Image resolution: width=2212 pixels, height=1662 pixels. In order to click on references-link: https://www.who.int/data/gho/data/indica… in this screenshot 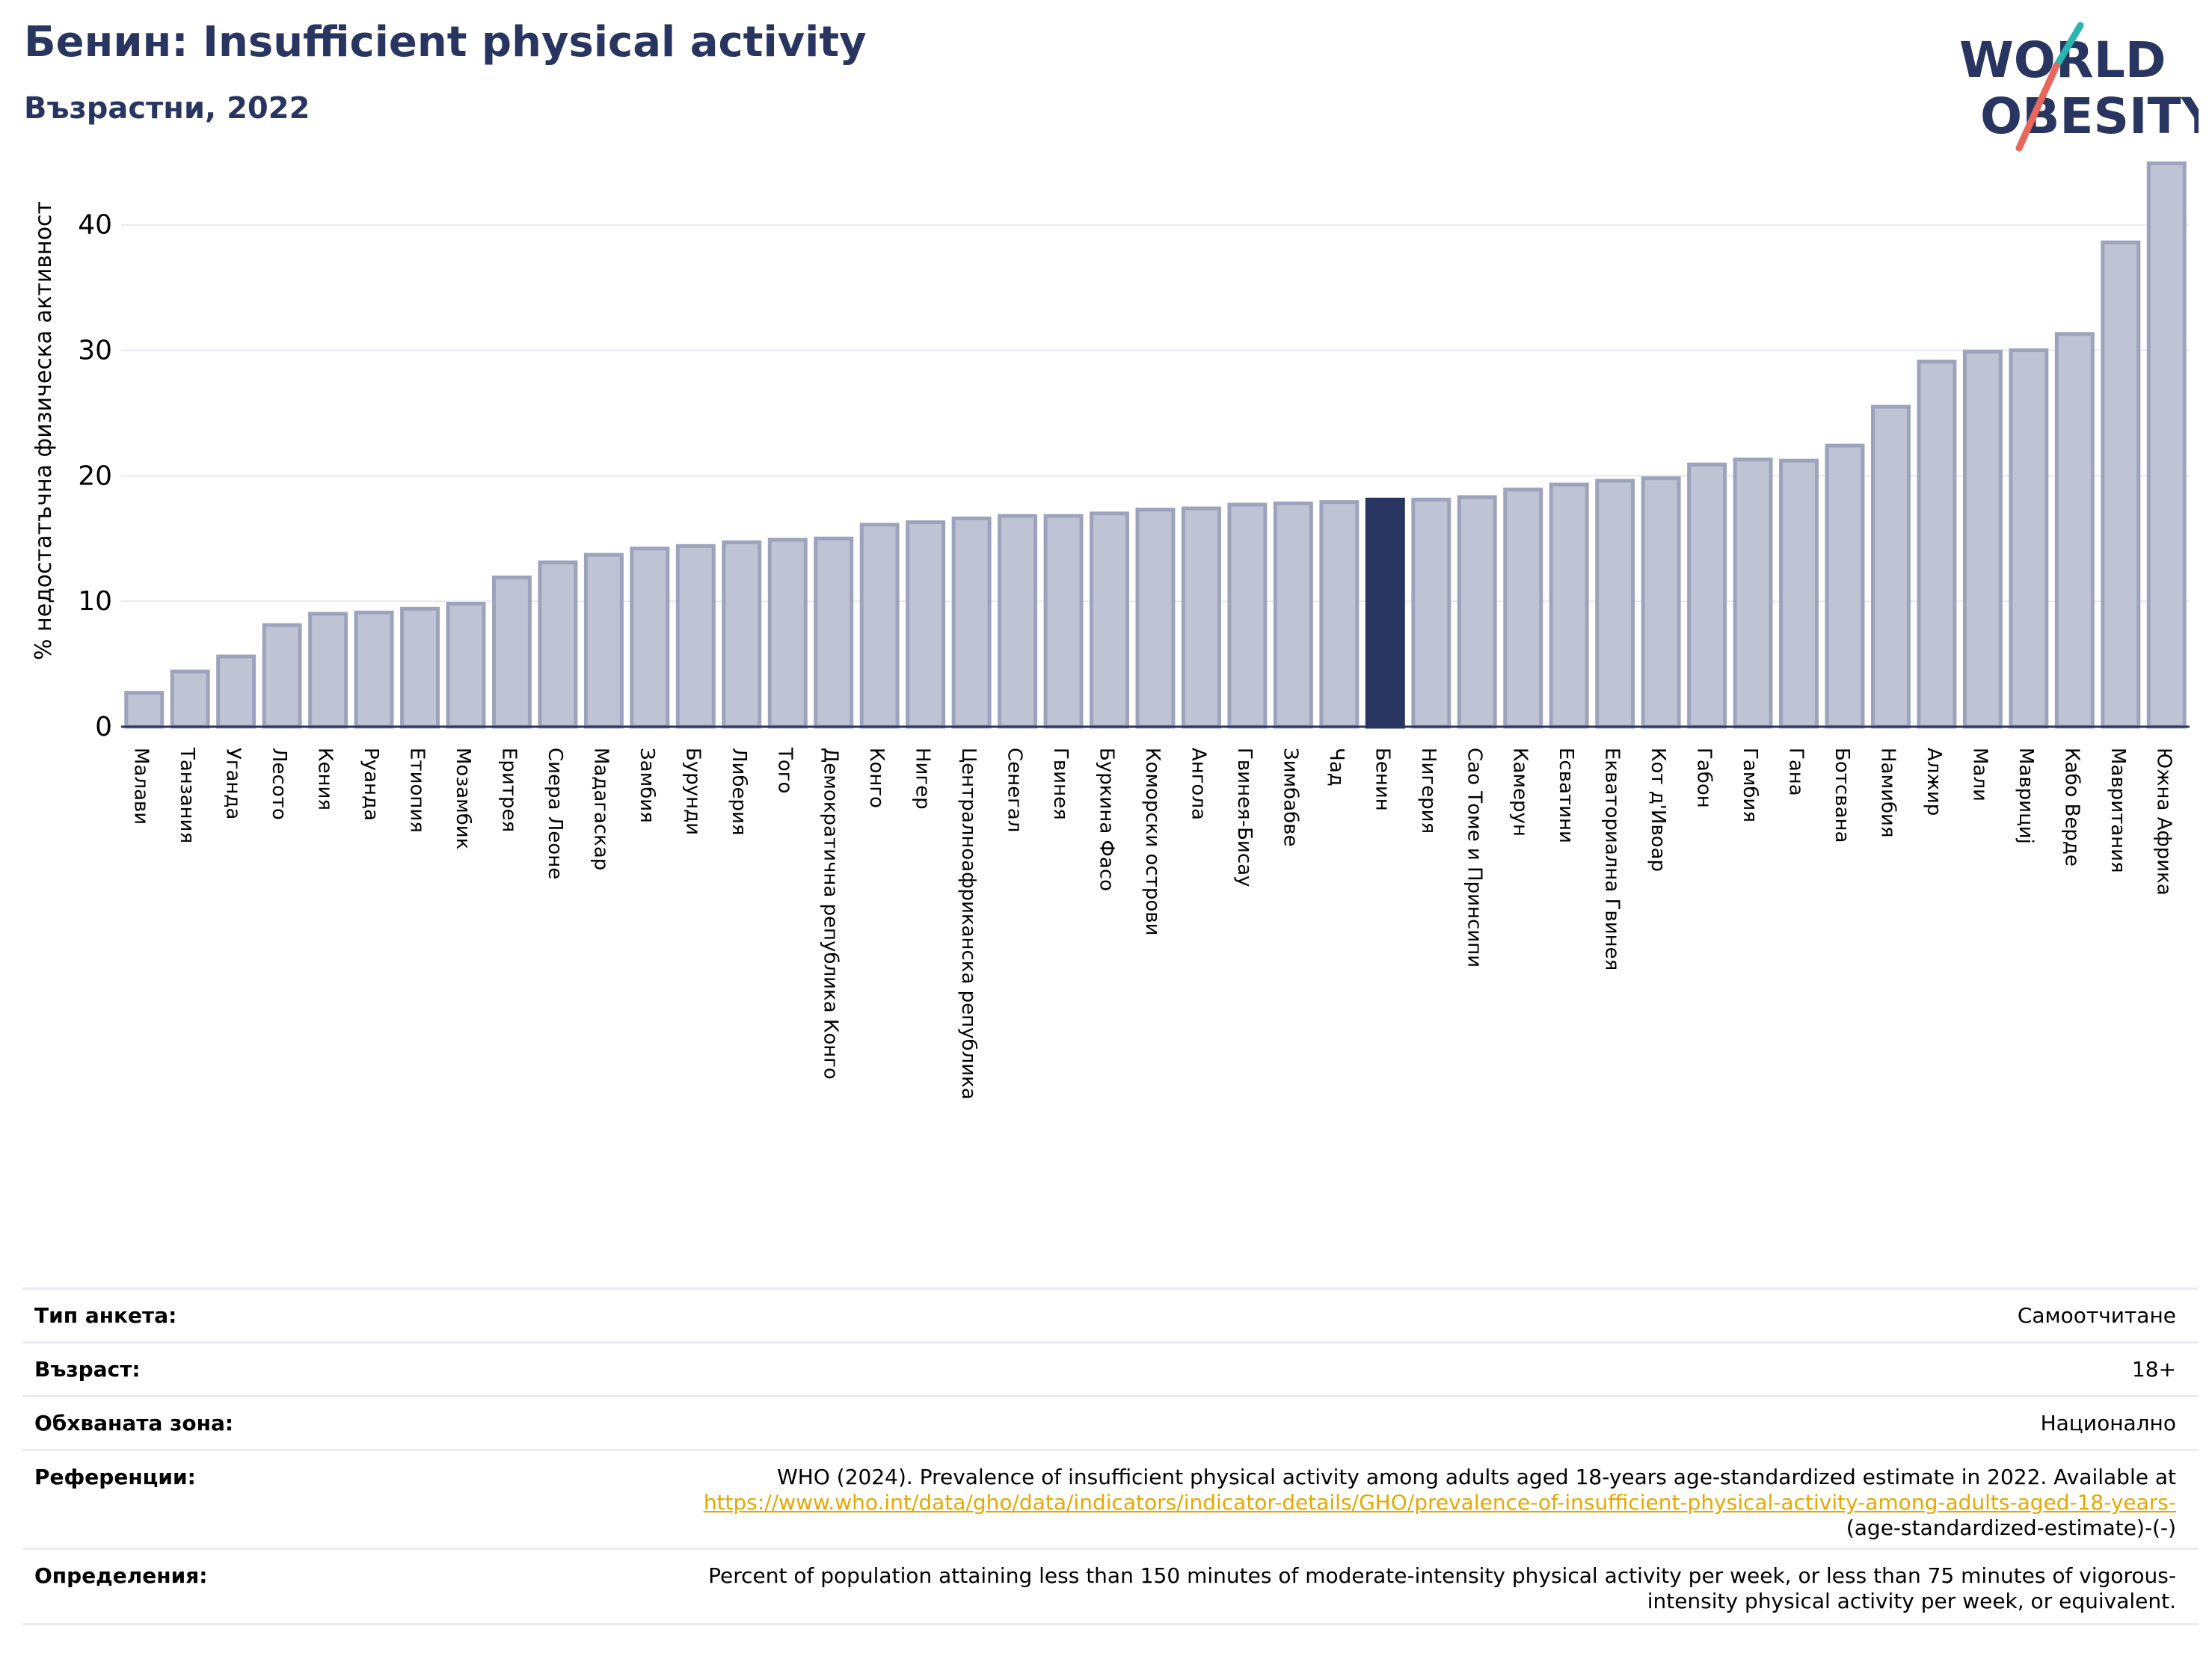, I will do `click(1439, 1502)`.